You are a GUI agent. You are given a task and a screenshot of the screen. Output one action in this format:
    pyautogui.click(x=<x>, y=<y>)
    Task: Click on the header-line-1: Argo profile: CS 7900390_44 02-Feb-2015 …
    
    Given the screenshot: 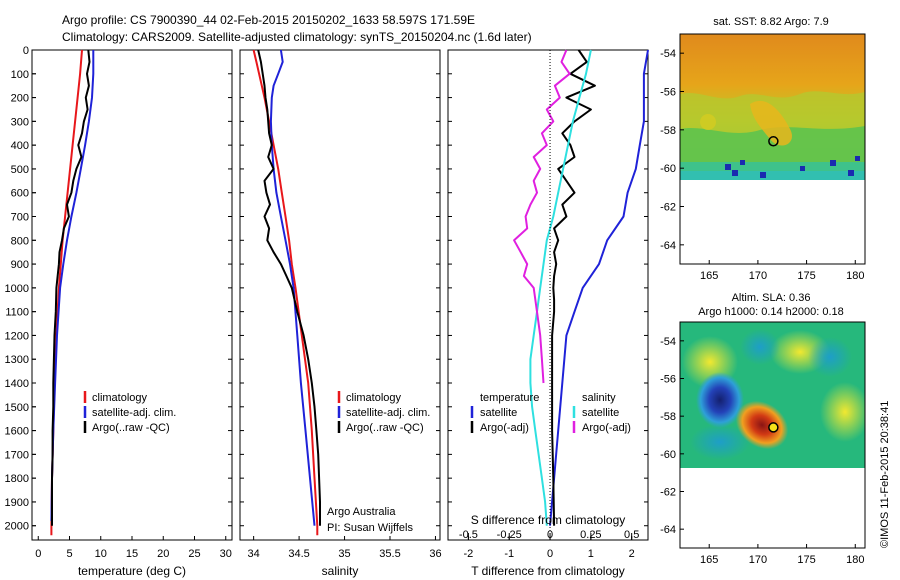 What is the action you would take?
    pyautogui.click(x=268, y=20)
    